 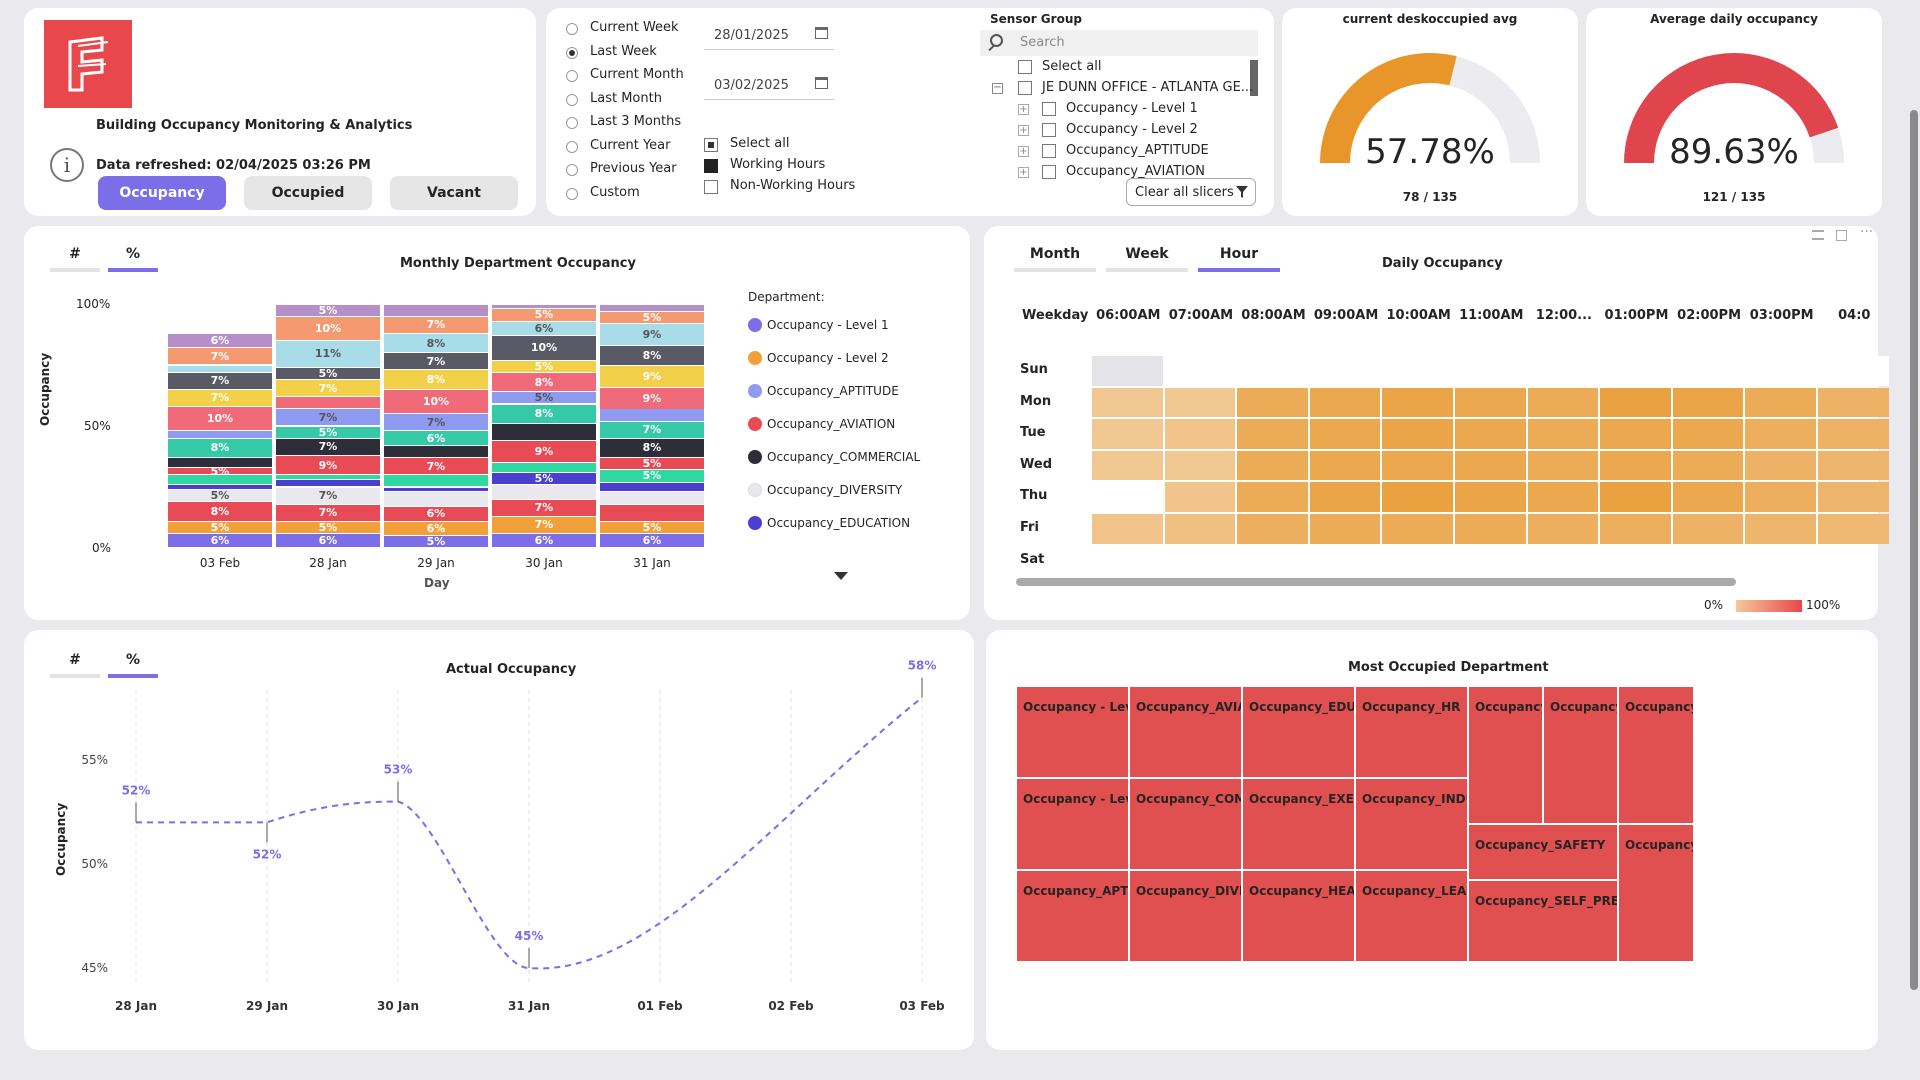 What do you see at coordinates (308, 193) in the screenshot?
I see `occupied-button: Occupied` at bounding box center [308, 193].